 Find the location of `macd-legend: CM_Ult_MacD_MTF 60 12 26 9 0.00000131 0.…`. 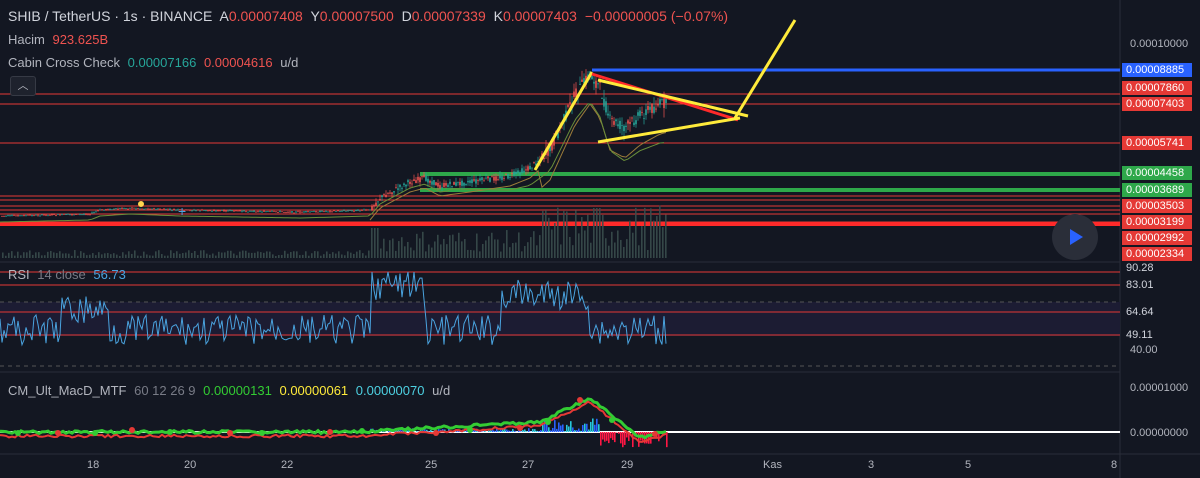

macd-legend: CM_Ult_MacD_MTF 60 12 26 9 0.00000131 0.… is located at coordinates (231, 390).